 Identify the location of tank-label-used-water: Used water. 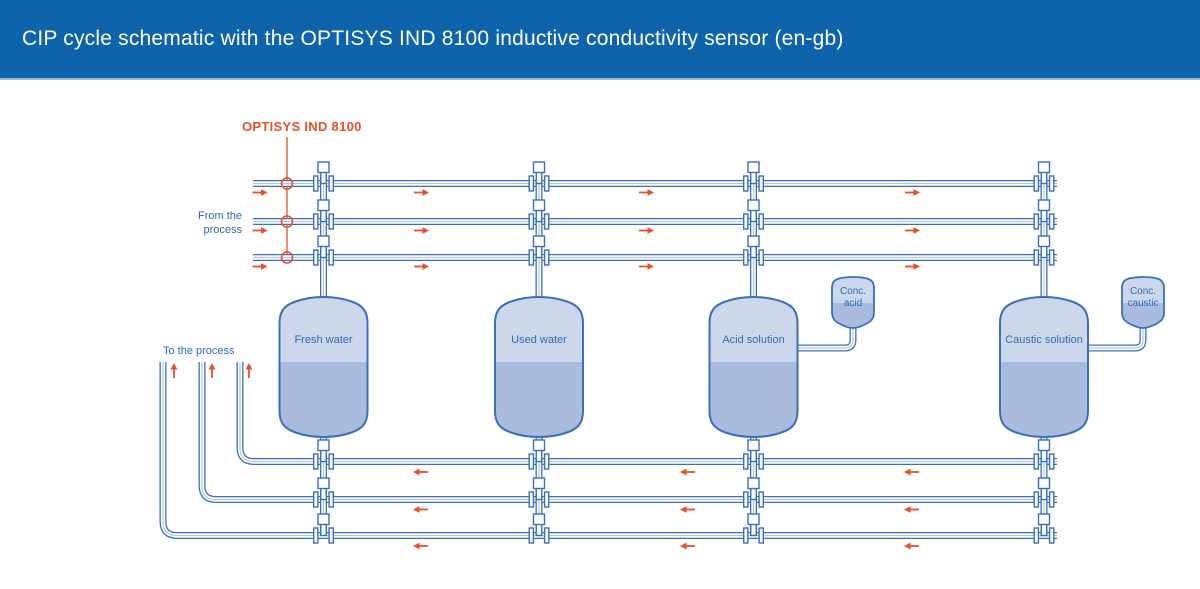
(539, 340).